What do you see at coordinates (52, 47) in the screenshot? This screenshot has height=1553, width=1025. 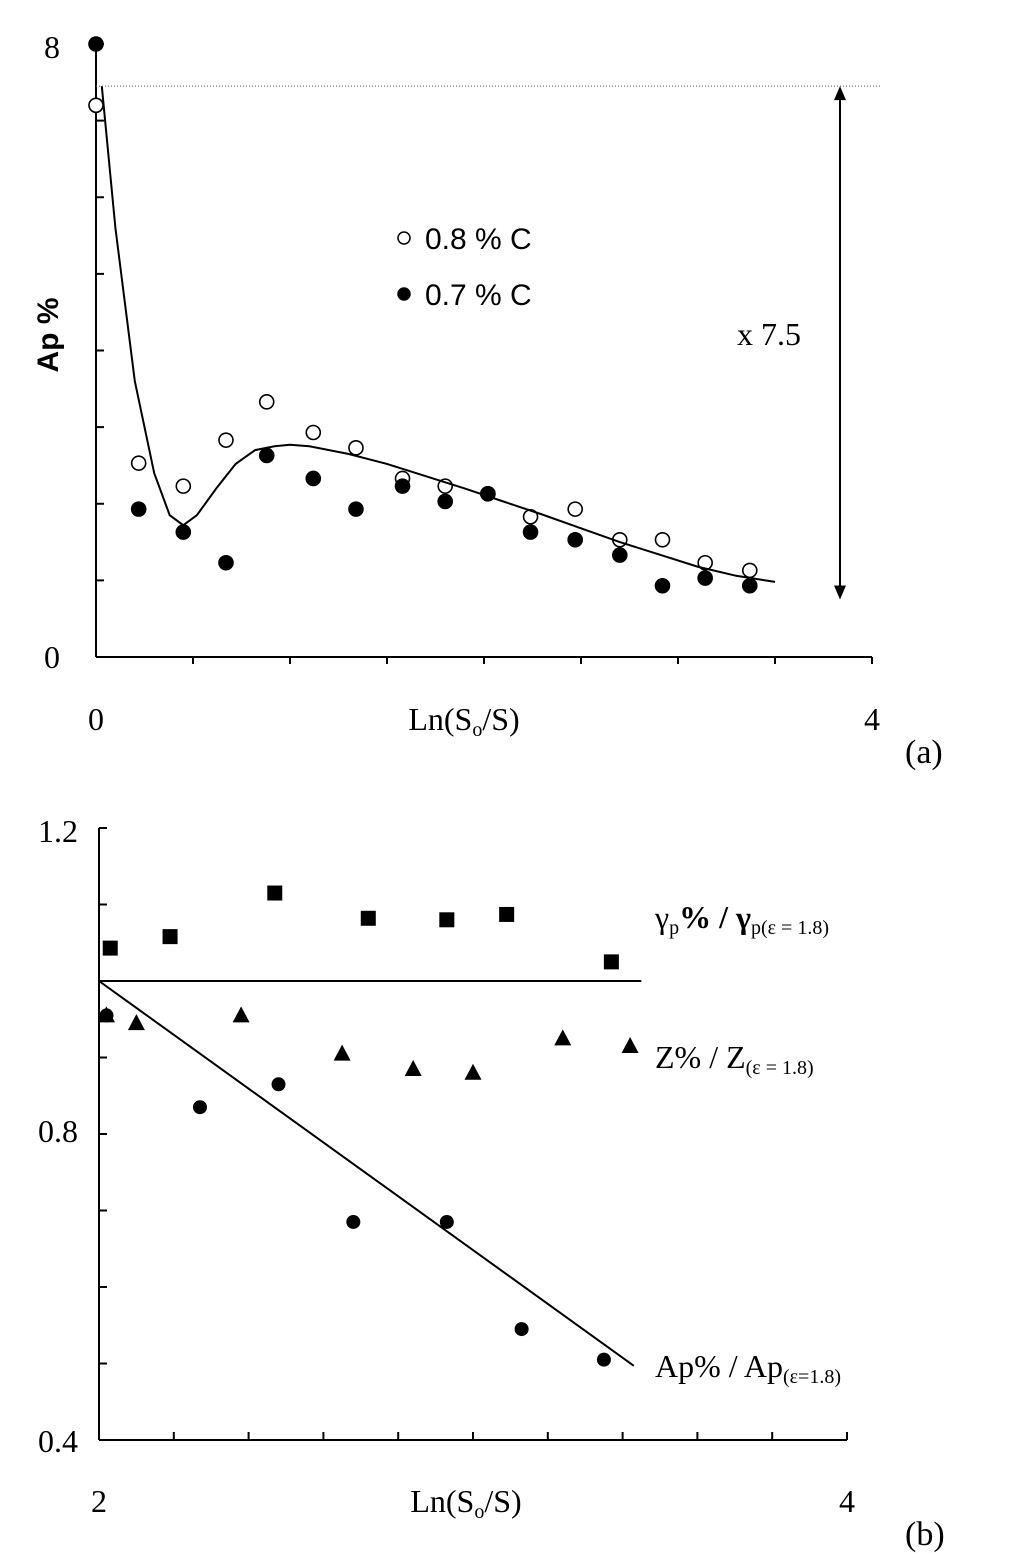 I see `y-tick-label-a-top: 8` at bounding box center [52, 47].